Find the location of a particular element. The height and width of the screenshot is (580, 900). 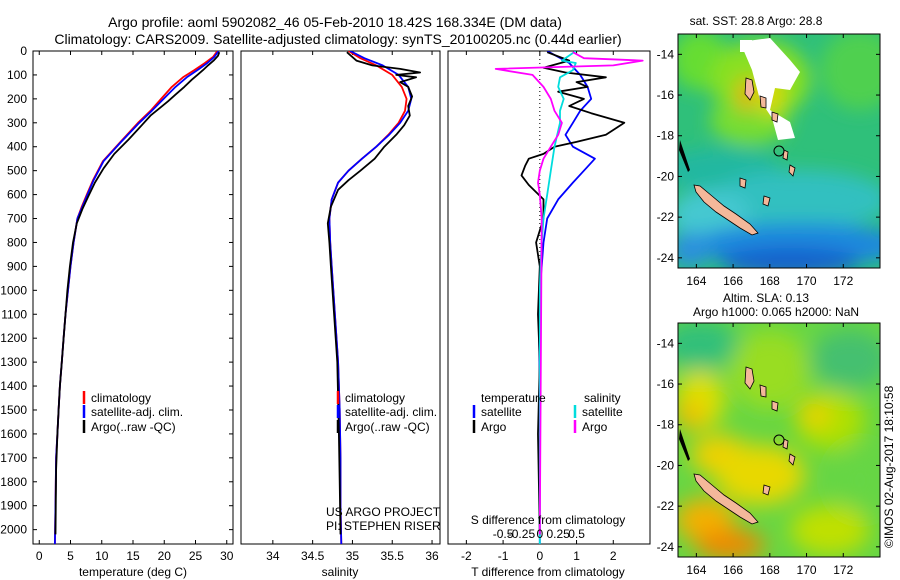

depth-tick-label: 700 is located at coordinates (17, 219).